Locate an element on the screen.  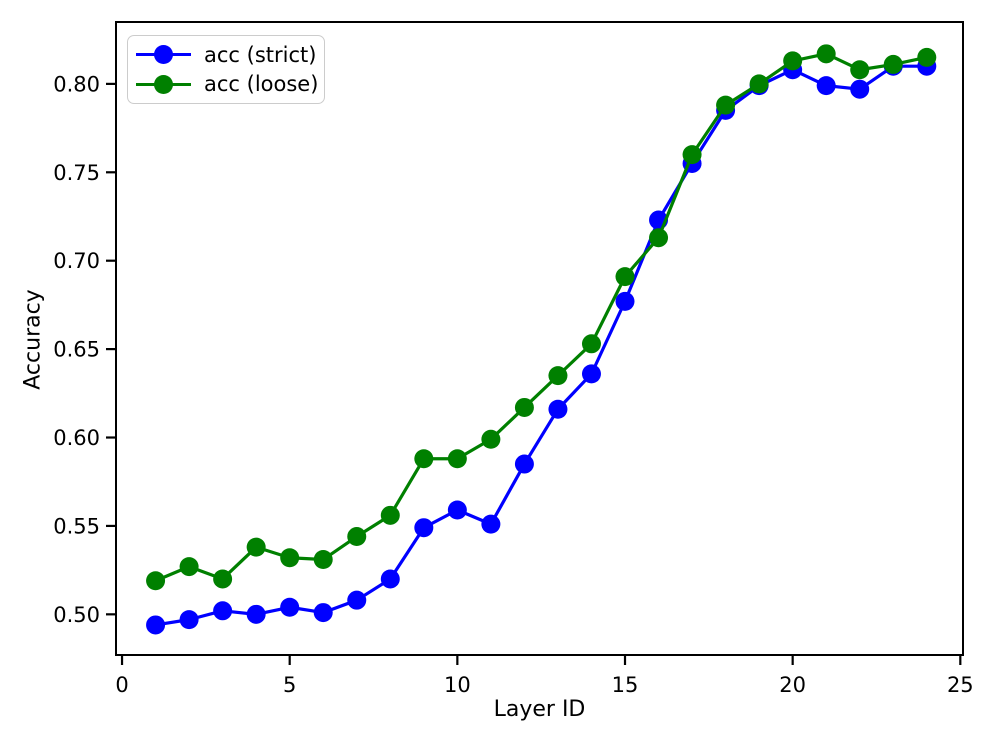
x-tick-label: 10 is located at coordinates (457, 685).